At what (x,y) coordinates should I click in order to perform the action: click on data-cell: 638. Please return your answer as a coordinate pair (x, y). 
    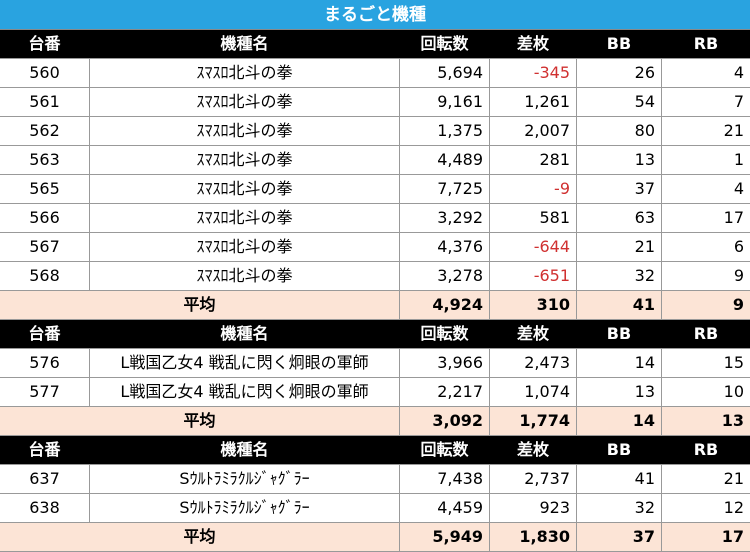
    Looking at the image, I should click on (45, 508).